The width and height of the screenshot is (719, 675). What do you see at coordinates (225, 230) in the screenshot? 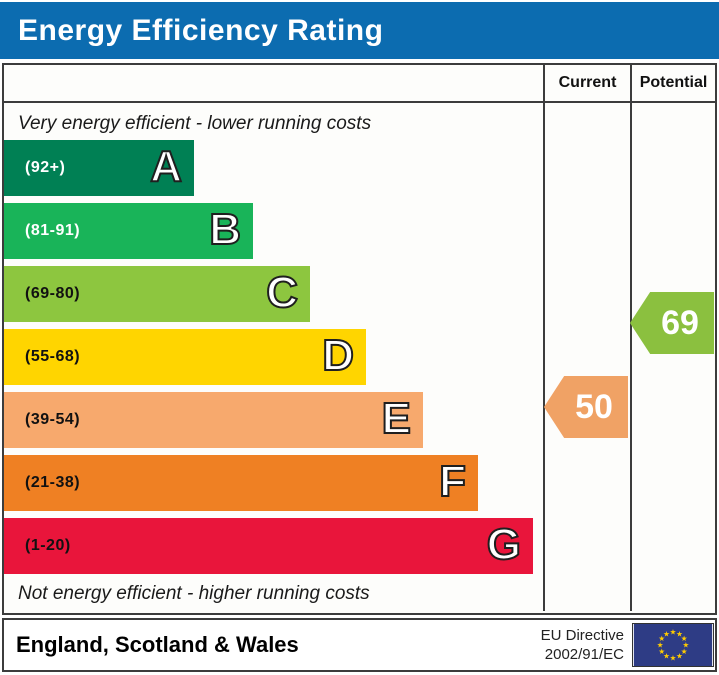
I see `band-letter: B` at bounding box center [225, 230].